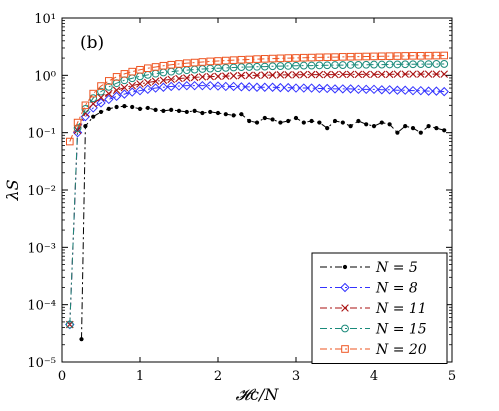 The image size is (499, 411). Describe the element at coordinates (369, 268) in the screenshot. I see `legend-entry: N = 5` at that location.